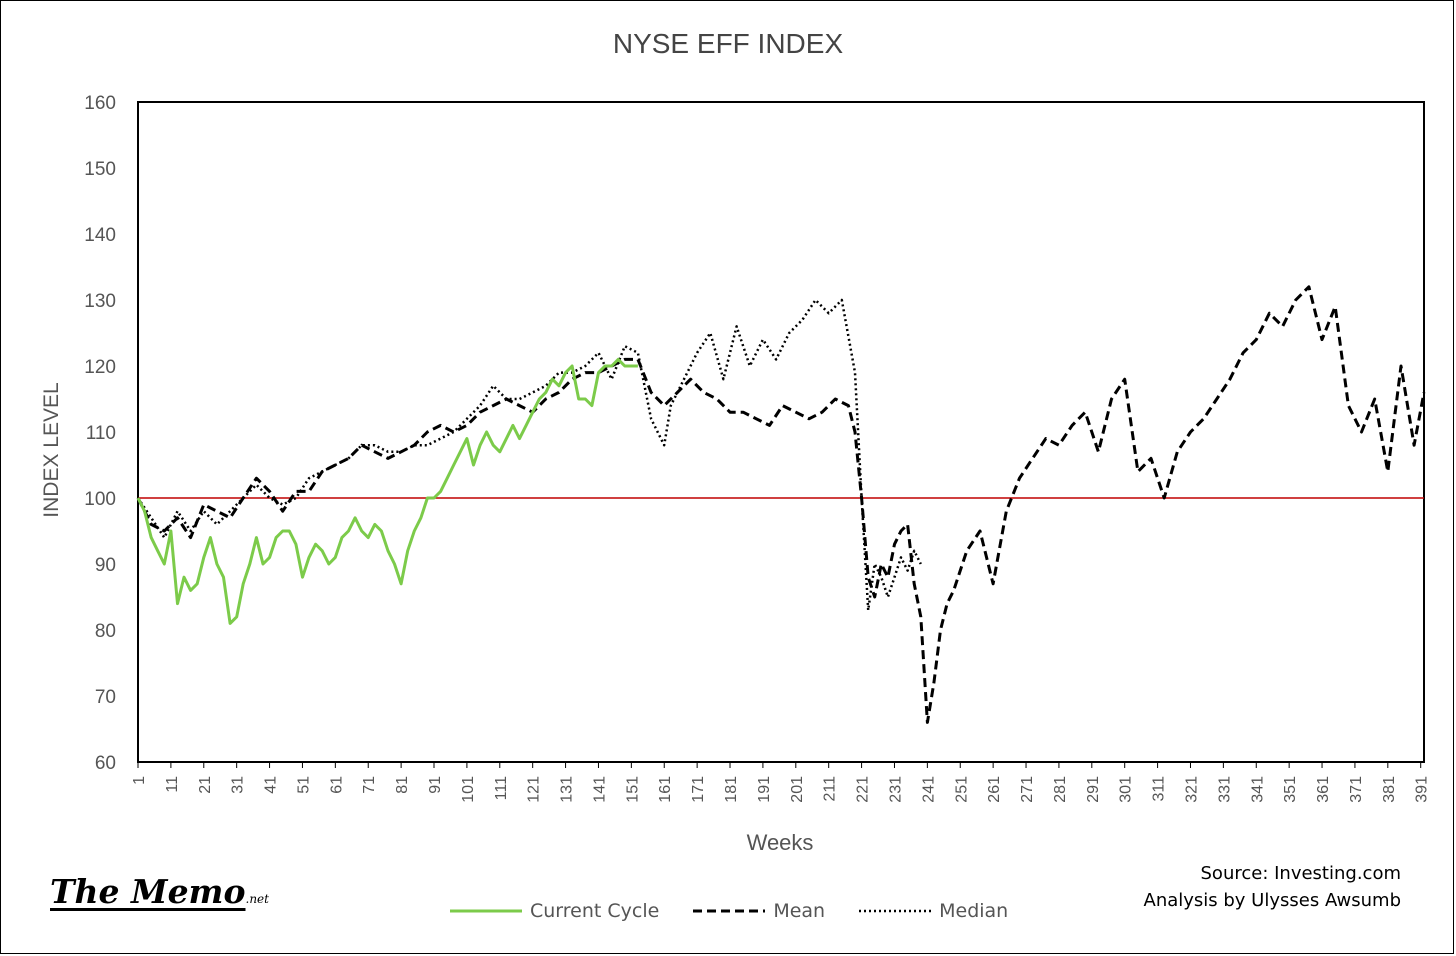 This screenshot has width=1456, height=956. Describe the element at coordinates (139, 780) in the screenshot. I see `x-tick-label: 1` at that location.